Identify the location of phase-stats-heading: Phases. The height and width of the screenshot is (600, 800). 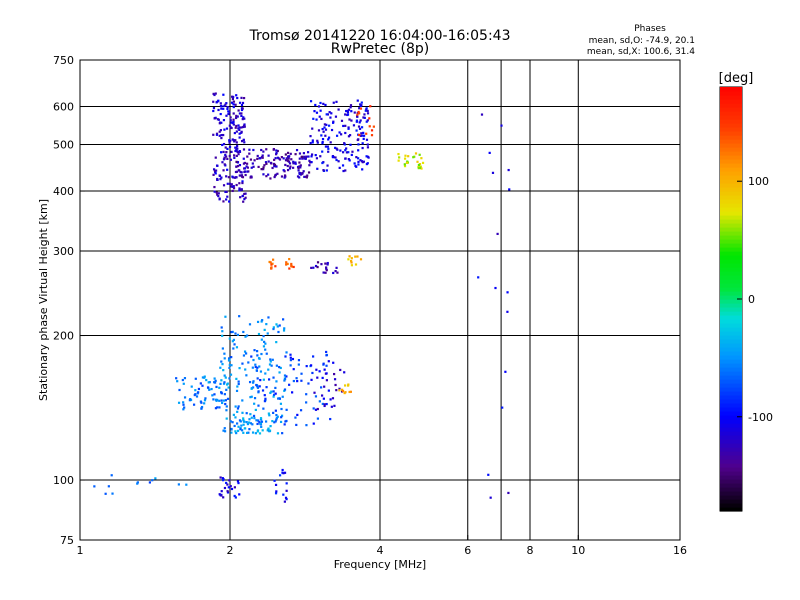
(650, 29).